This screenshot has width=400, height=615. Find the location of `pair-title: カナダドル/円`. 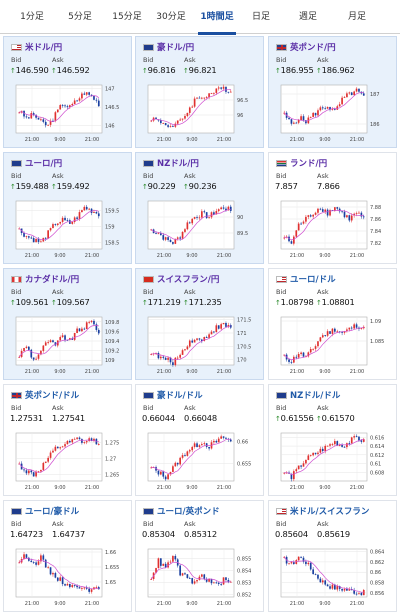

pair-title: カナダドル/円 is located at coordinates (45, 279).